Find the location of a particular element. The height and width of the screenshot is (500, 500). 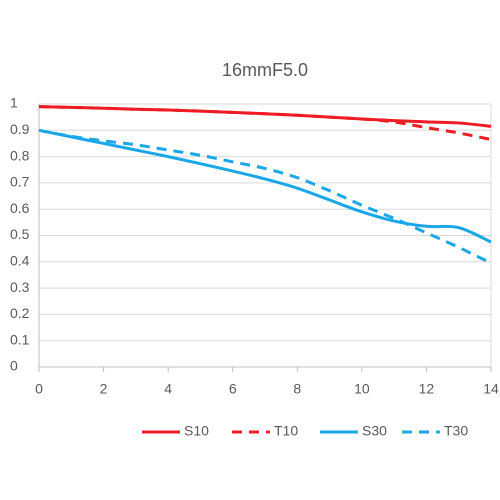

y-tick-label: 0.6 is located at coordinates (20, 208).